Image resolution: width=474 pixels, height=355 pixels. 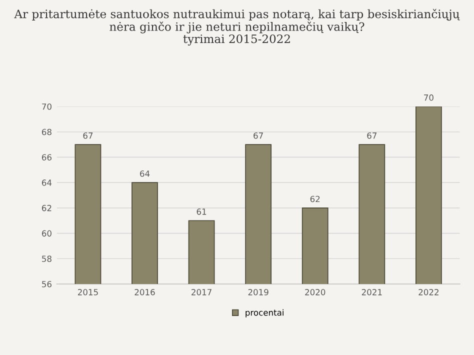 What do you see at coordinates (258, 292) in the screenshot?
I see `x-tick-label: 2019` at bounding box center [258, 292].